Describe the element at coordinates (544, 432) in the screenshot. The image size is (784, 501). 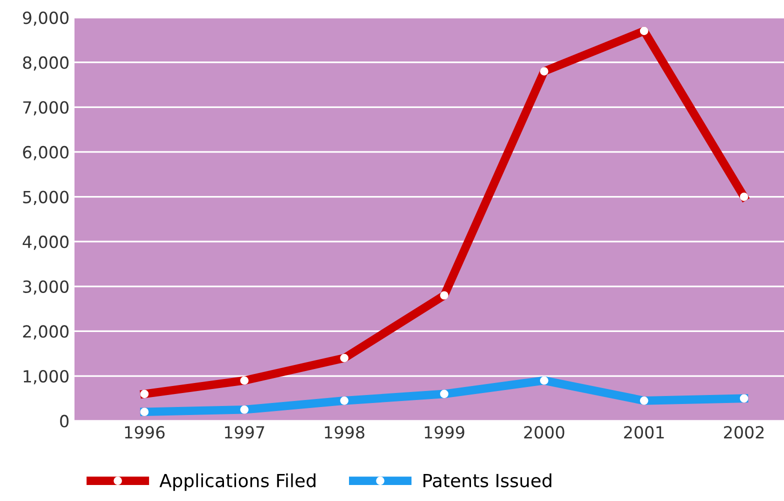
I see `x-tick-label: 2000` at that location.